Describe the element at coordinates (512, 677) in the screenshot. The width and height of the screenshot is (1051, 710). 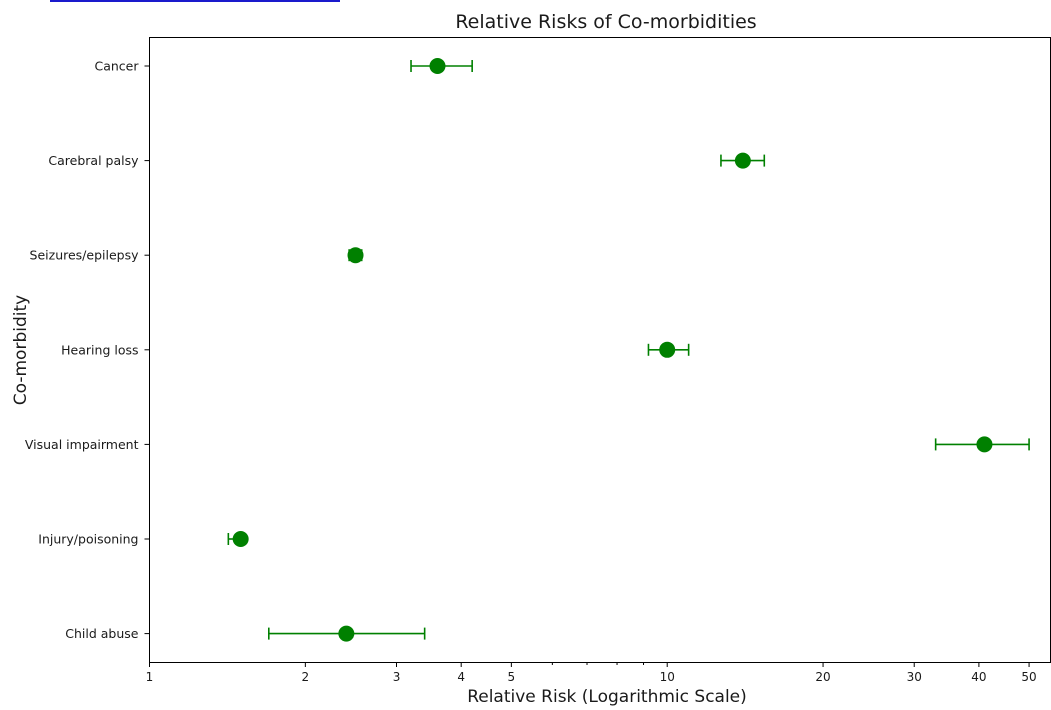
I see `x-tick-label: 5` at that location.